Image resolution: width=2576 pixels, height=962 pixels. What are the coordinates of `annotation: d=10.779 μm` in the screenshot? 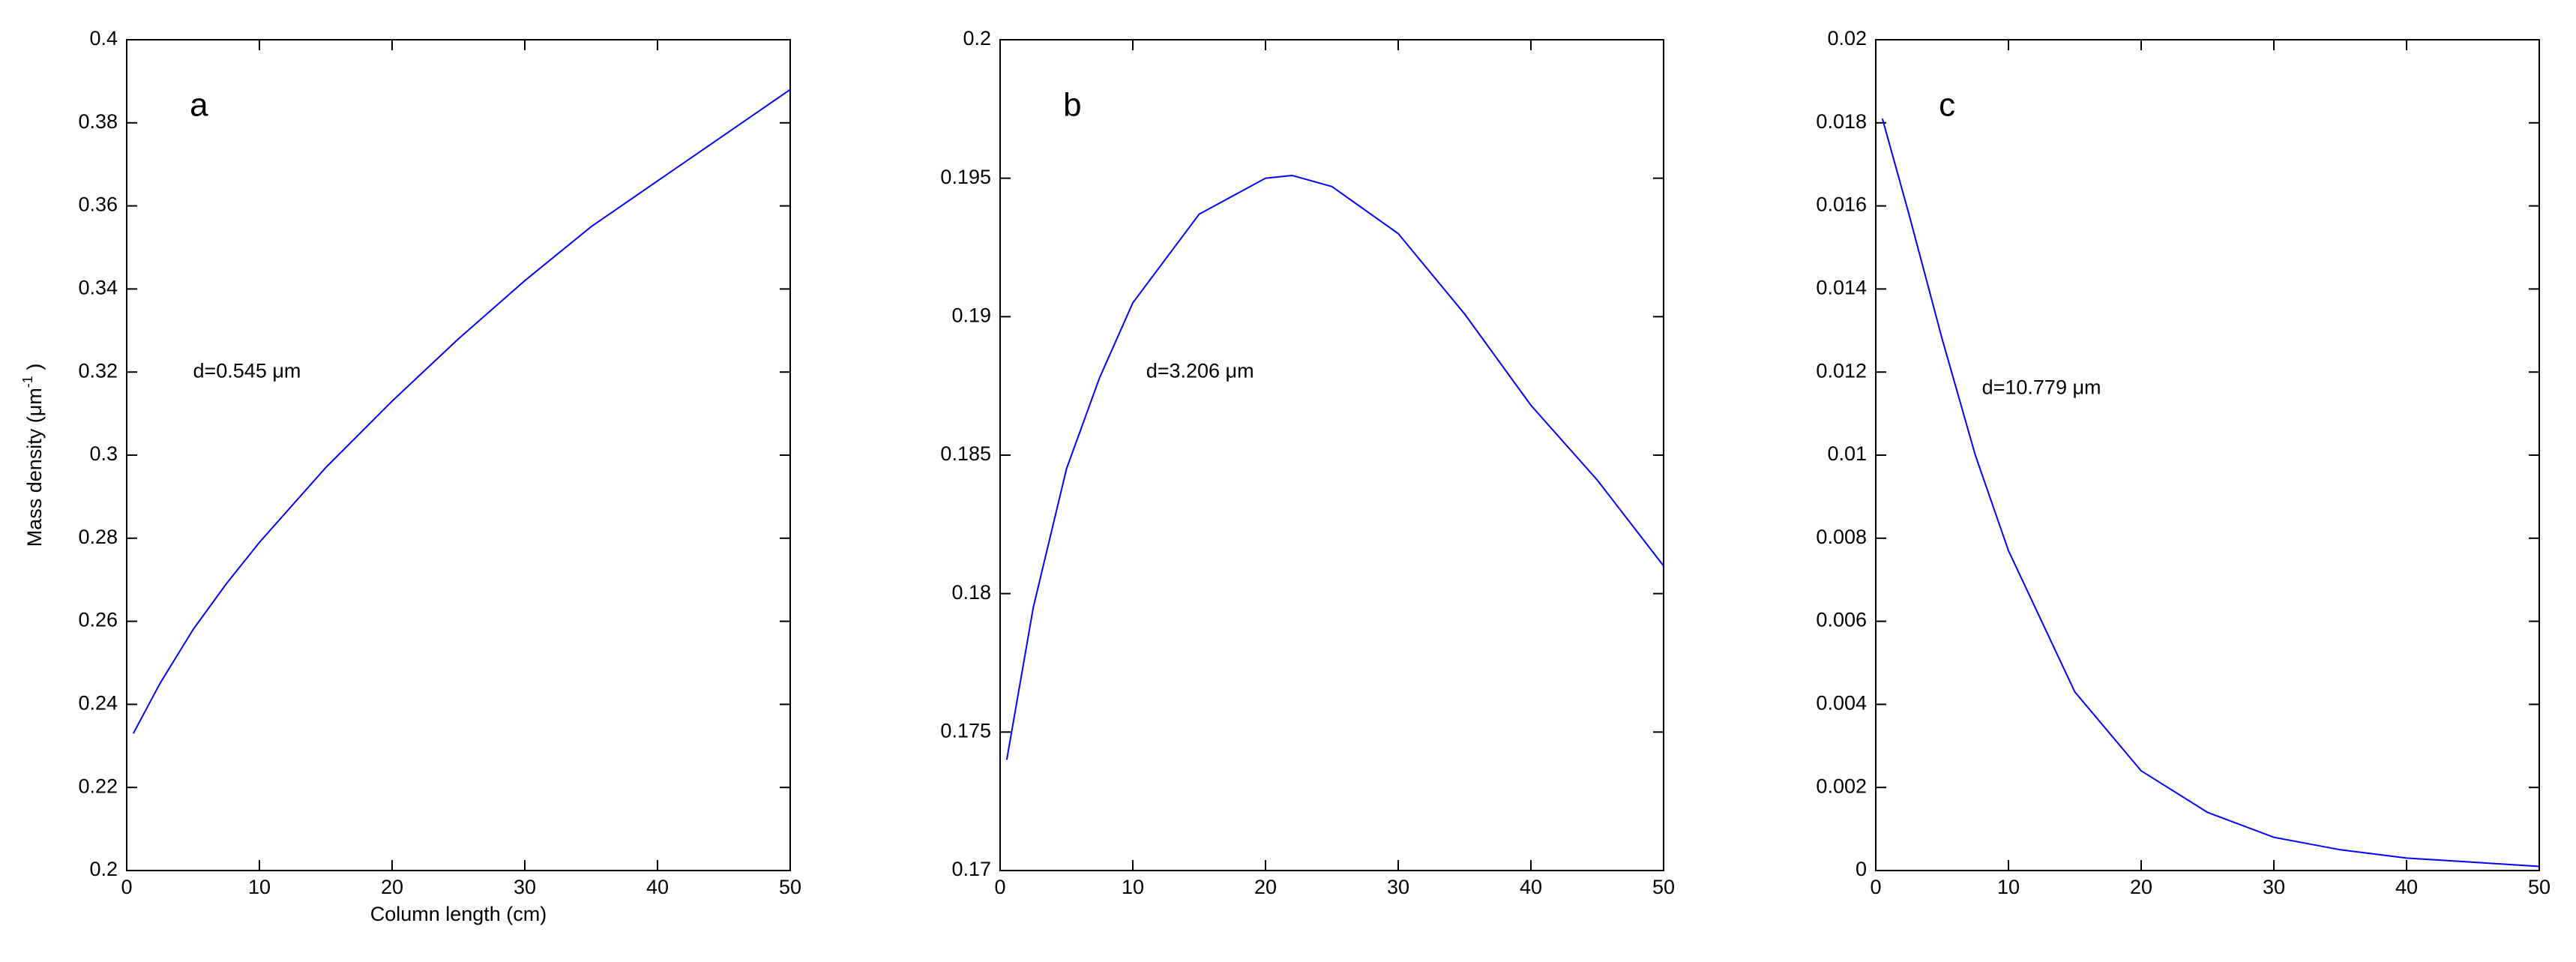 It's located at (2041, 387).